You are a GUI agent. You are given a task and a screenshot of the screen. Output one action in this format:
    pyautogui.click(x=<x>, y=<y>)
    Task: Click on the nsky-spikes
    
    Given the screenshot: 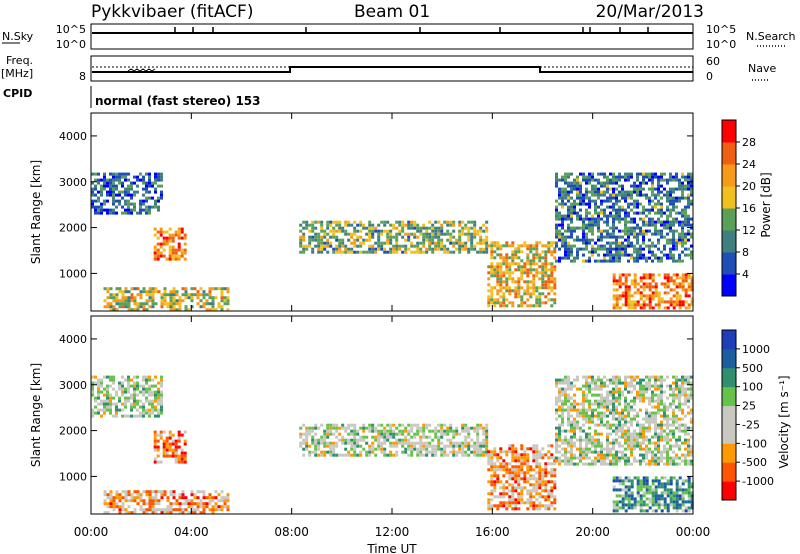 What is the action you would take?
    pyautogui.click(x=411, y=30)
    